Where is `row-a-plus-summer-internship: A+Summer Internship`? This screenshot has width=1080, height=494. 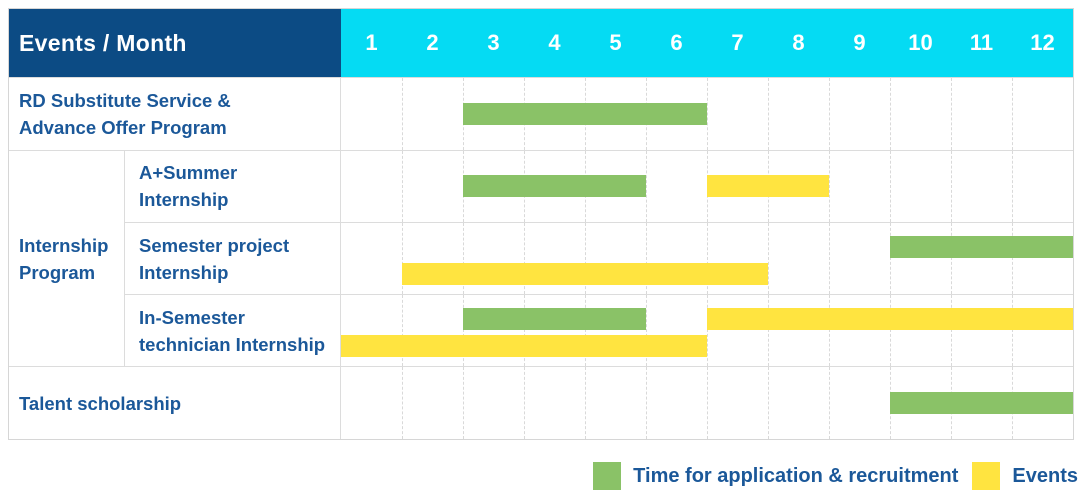 row-a-plus-summer-internship: A+Summer Internship is located at coordinates (599, 186).